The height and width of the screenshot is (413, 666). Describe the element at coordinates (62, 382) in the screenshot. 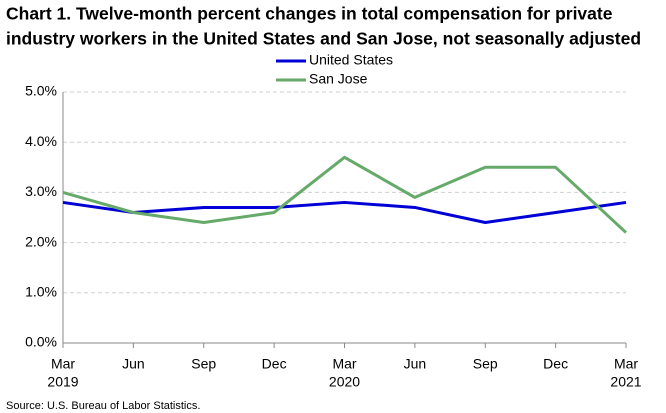

I see `x-tick-year: 2019` at that location.